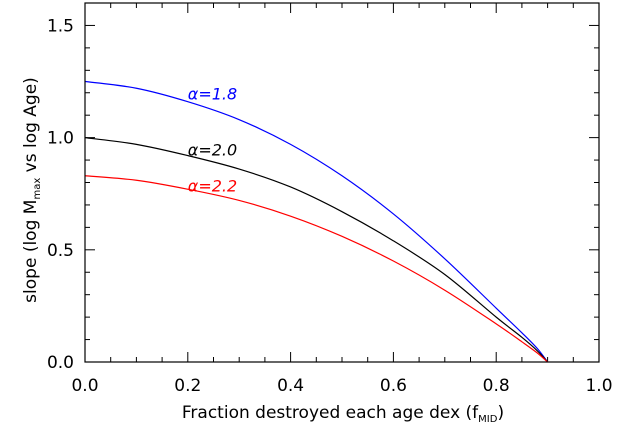 This screenshot has height=434, width=639. What do you see at coordinates (212, 93) in the screenshot?
I see `curve-label-0: α=1.8` at bounding box center [212, 93].